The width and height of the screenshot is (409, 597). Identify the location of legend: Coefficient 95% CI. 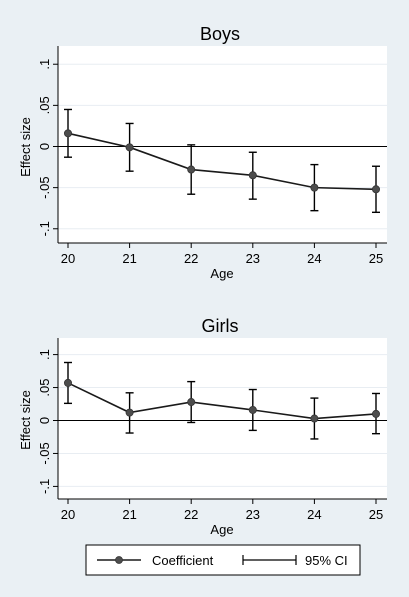
(223, 560).